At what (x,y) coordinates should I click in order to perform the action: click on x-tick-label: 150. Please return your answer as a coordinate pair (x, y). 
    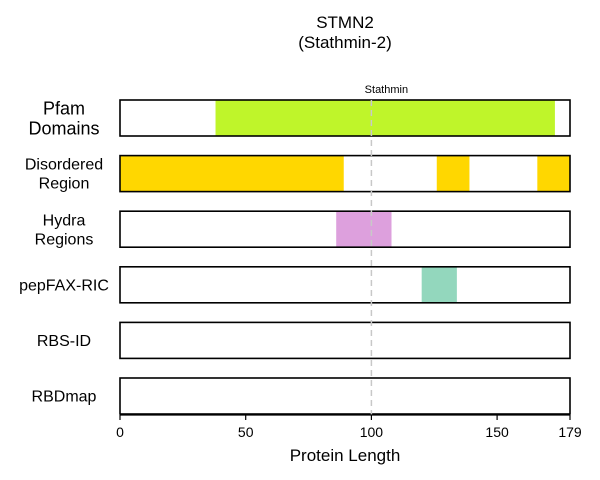
    Looking at the image, I should click on (497, 432).